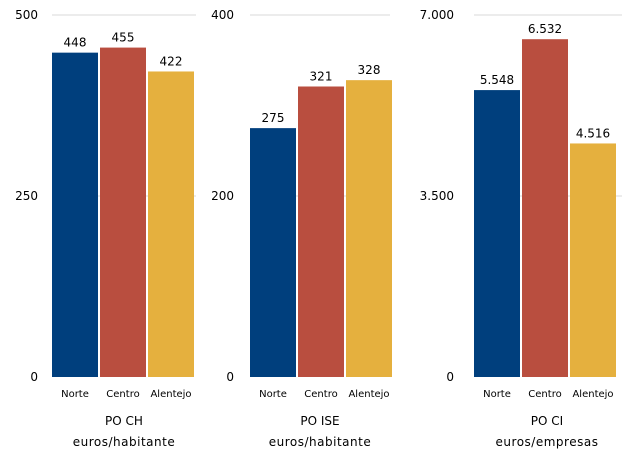 The height and width of the screenshot is (455, 622). I want to click on chart-title: PO CI, so click(547, 421).